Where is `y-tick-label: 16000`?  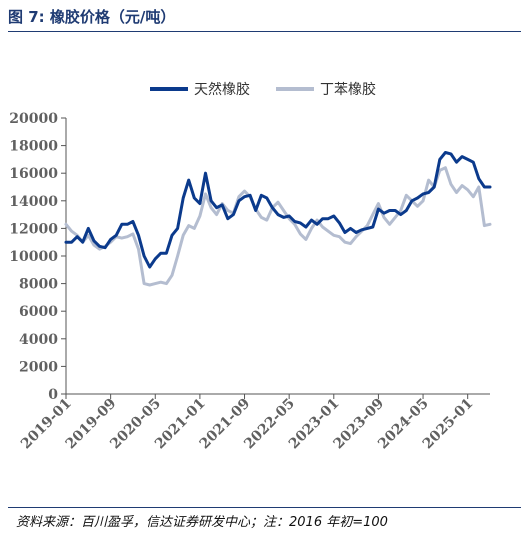 y-tick-label: 16000 is located at coordinates (33, 174).